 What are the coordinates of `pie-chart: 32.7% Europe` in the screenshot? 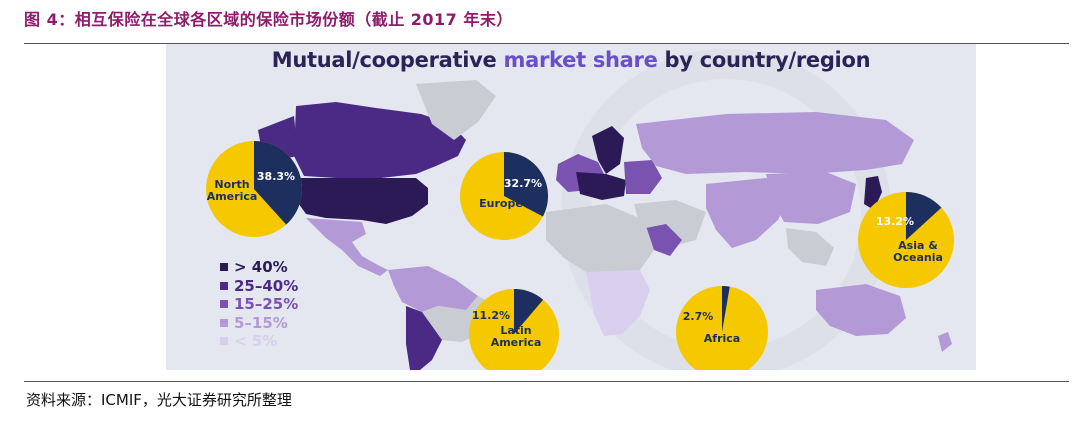 It's located at (504, 196).